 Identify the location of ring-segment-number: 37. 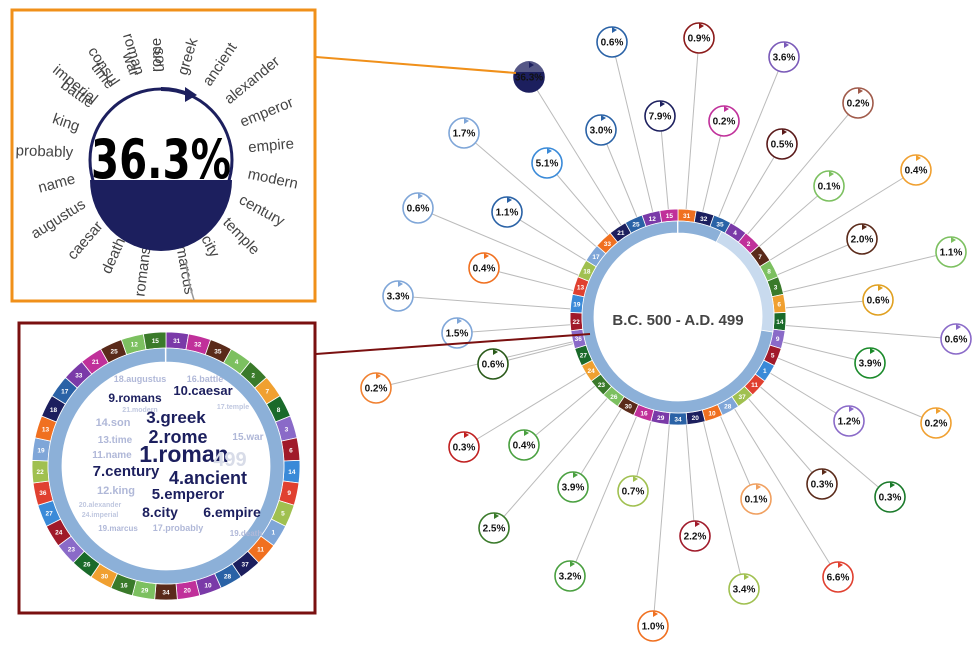
(742, 397).